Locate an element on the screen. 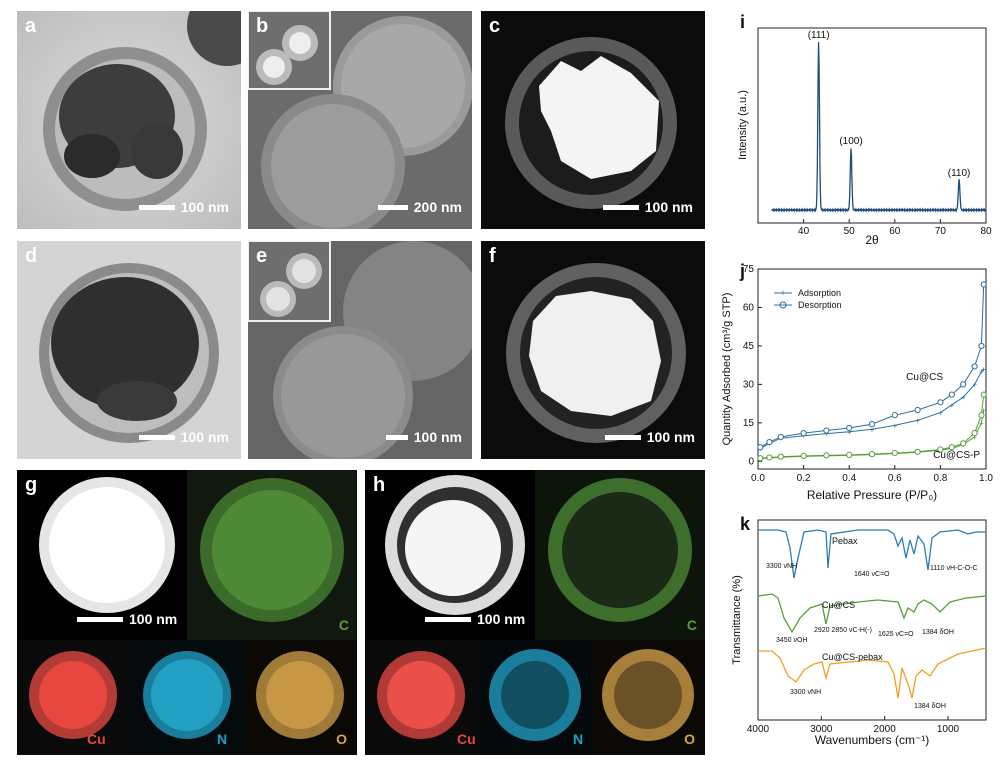 The image size is (1008, 765). annotation-cu-cs-p: Cu@CS-P is located at coordinates (956, 455).